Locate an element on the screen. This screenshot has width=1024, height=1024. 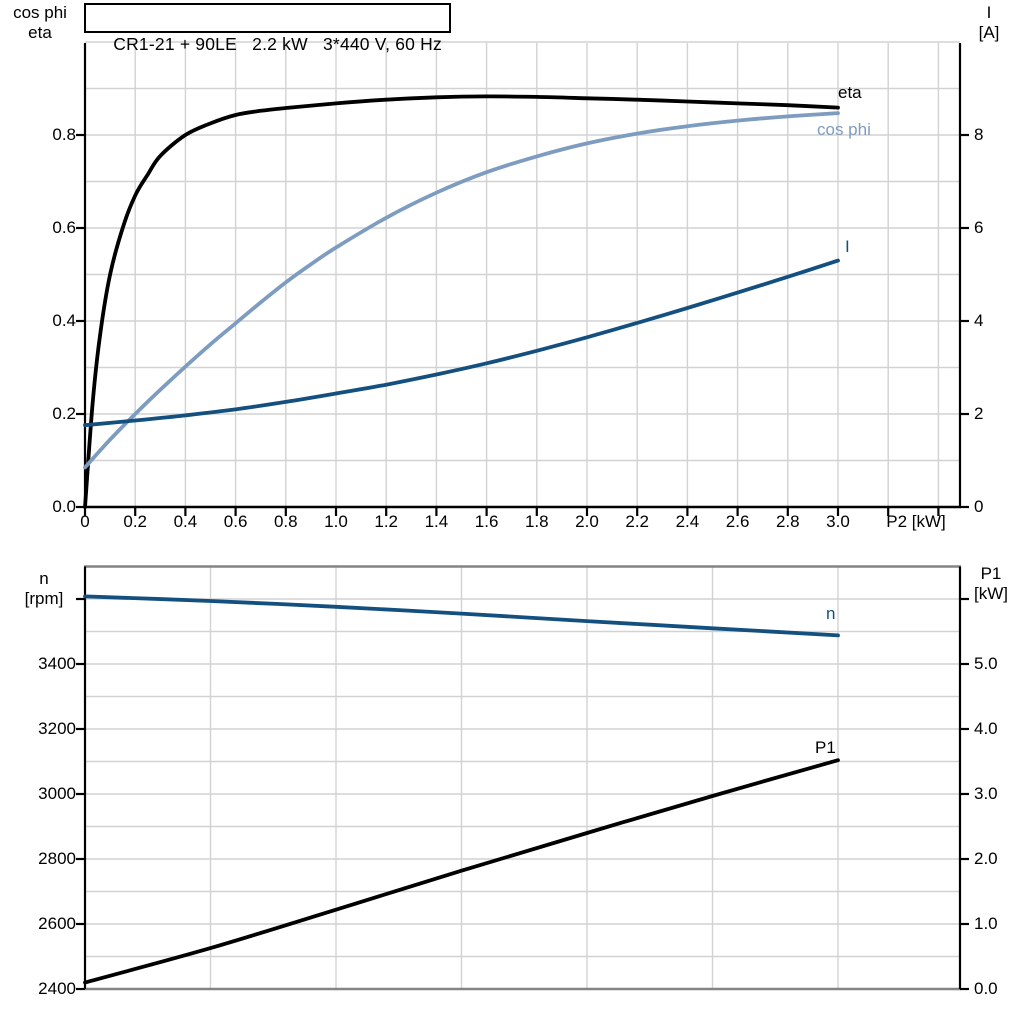
x-tick-label: 2.4 is located at coordinates (687, 521).